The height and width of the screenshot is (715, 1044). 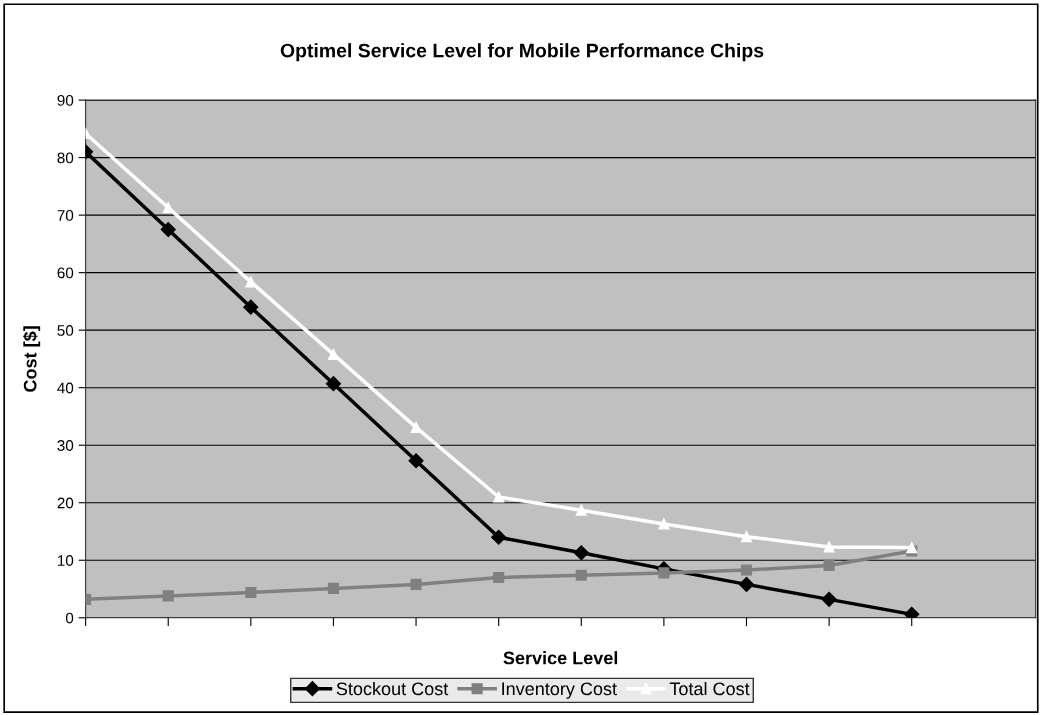 What do you see at coordinates (65, 273) in the screenshot?
I see `y-tick-label: 60` at bounding box center [65, 273].